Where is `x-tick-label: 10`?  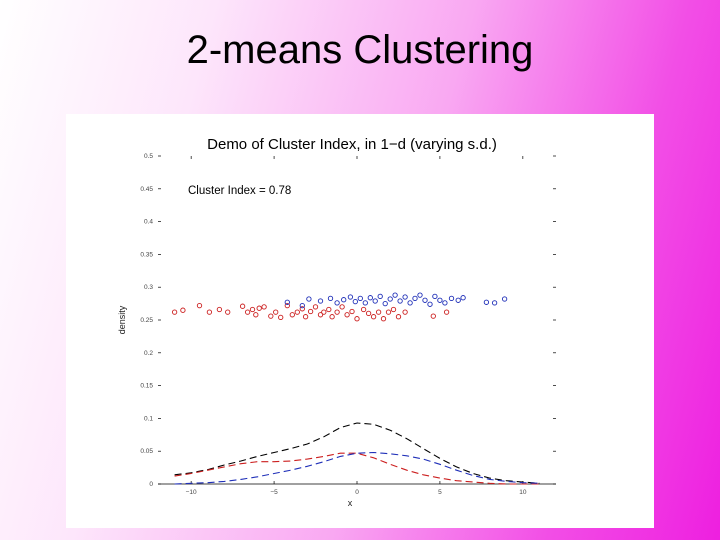
x-tick-label: 10 is located at coordinates (523, 492).